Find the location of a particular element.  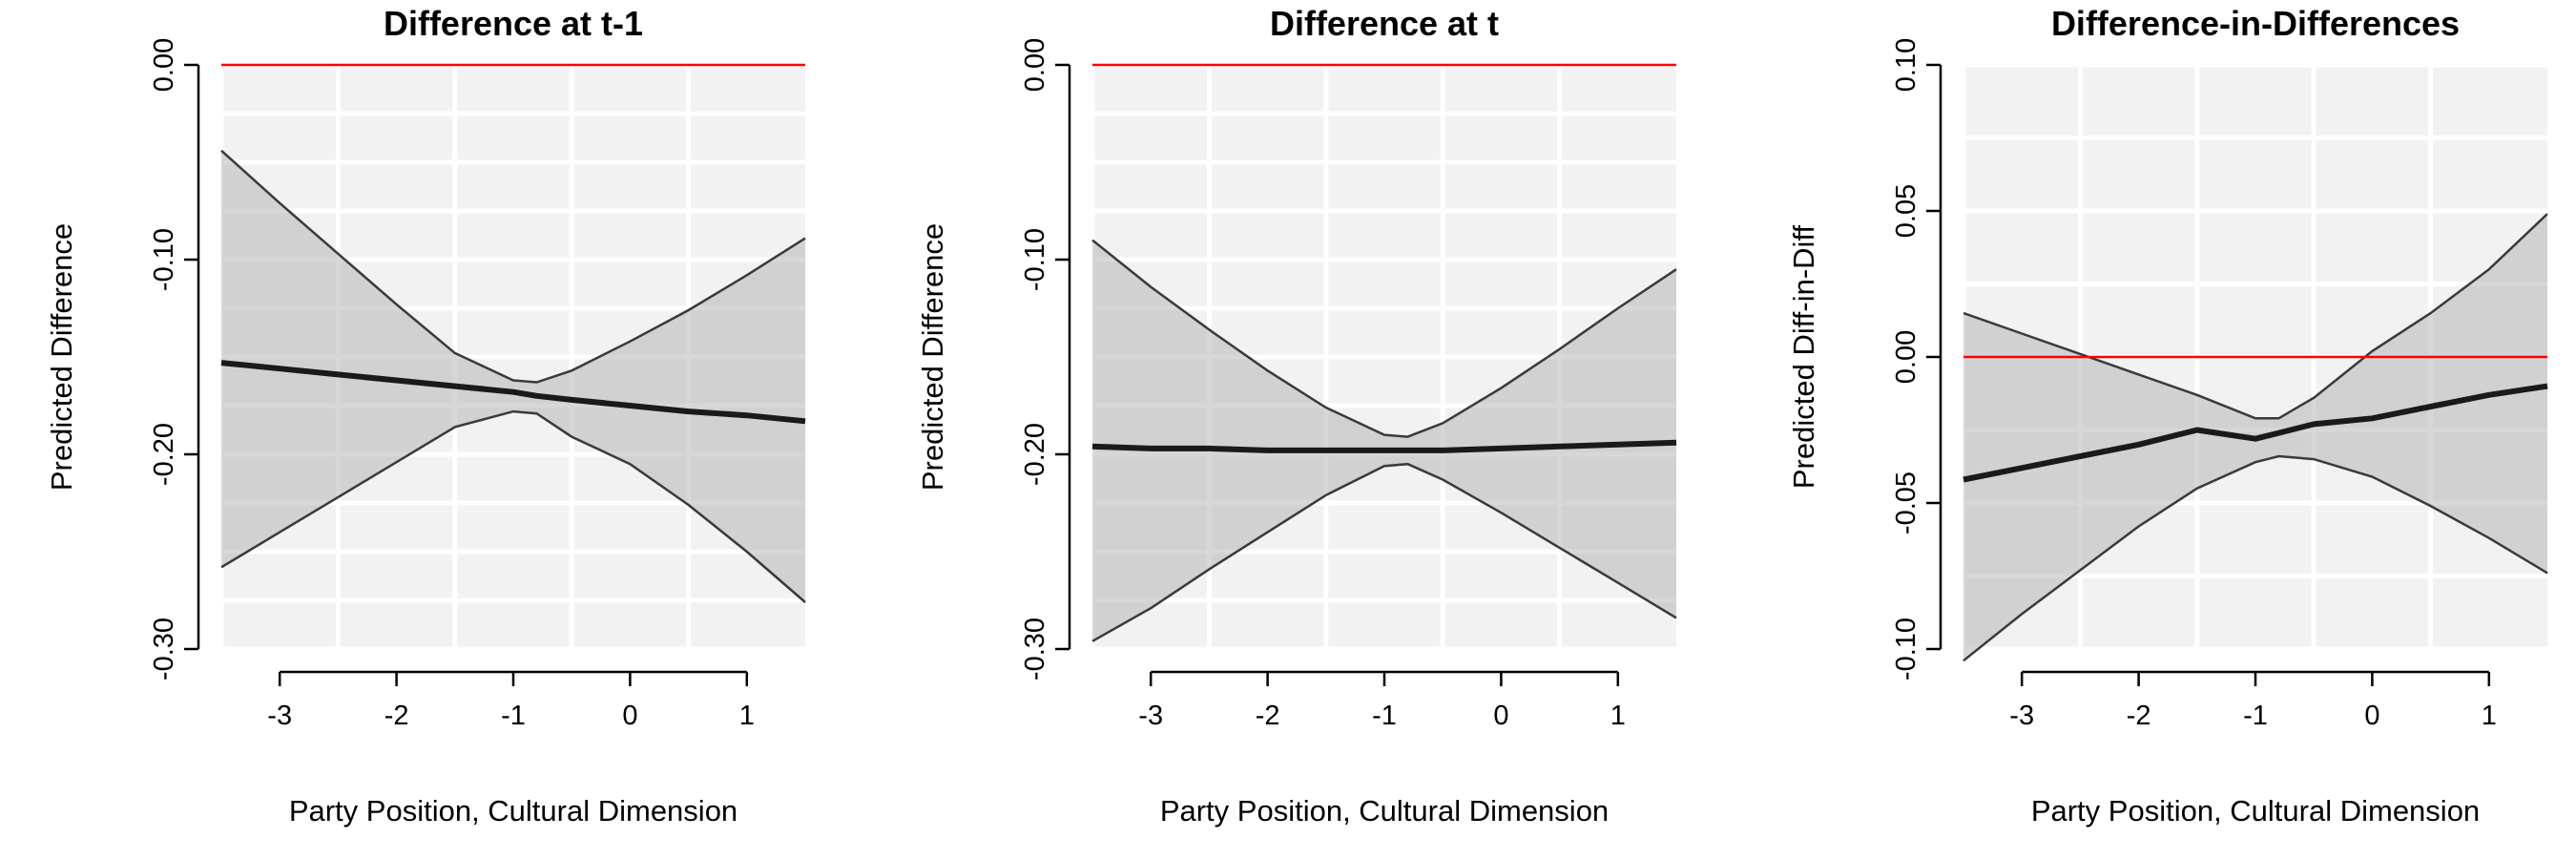

chart-title: Difference at t is located at coordinates (1384, 23).